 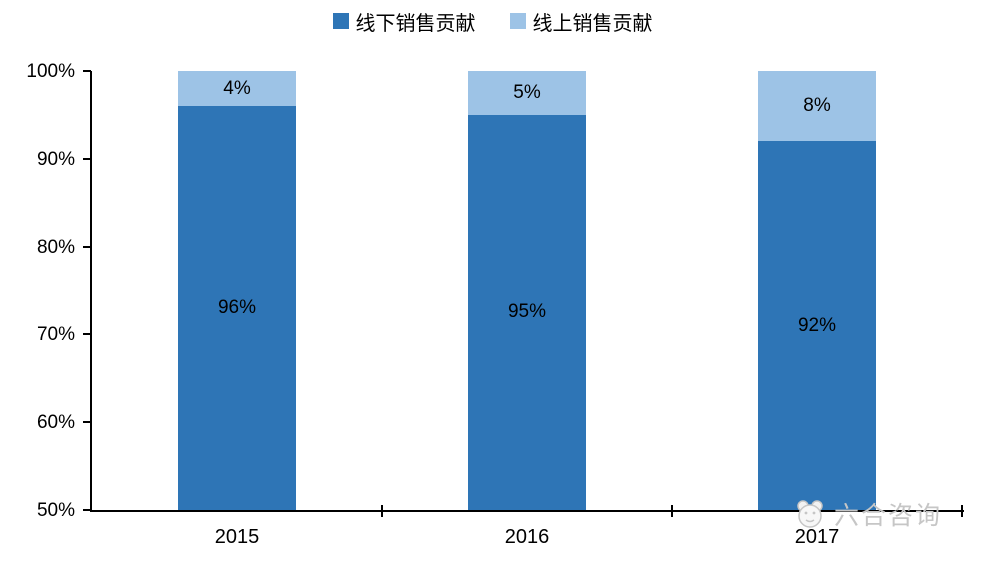 I want to click on y-axis-tick-label: 60%, so click(x=55, y=423).